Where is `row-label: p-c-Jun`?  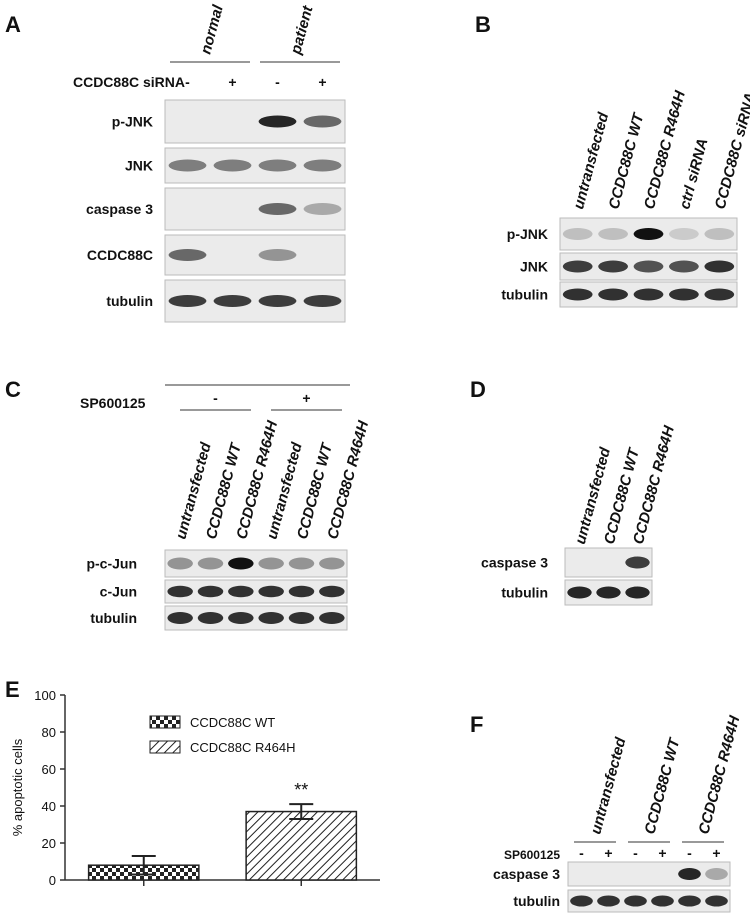
row-label: p-c-Jun is located at coordinates (111, 564).